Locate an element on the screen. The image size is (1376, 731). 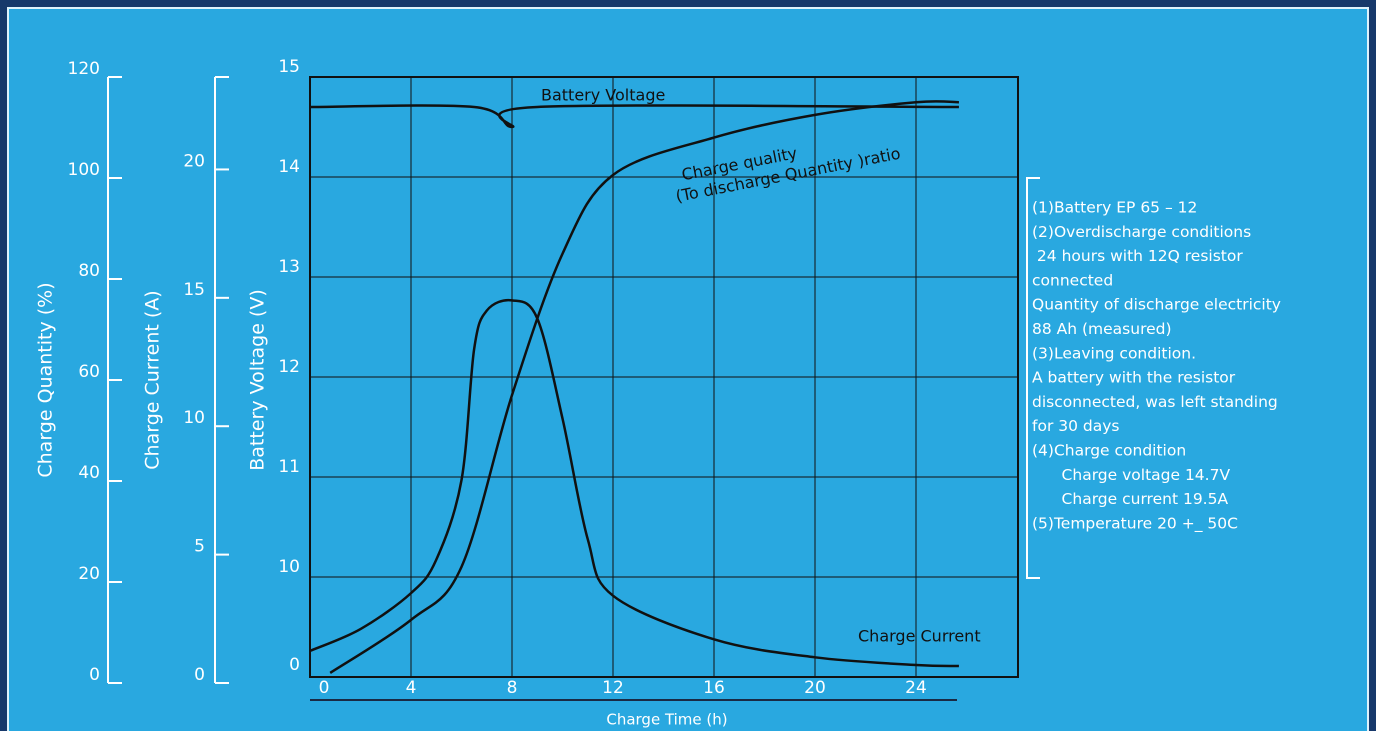
notes-bracket is located at coordinates (1033, 378).